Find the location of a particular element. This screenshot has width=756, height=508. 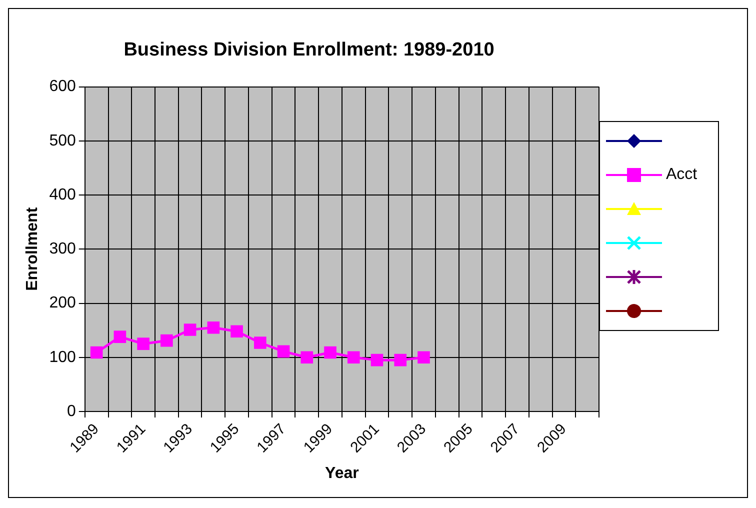

y-tick-label: 300 is located at coordinates (62, 249).